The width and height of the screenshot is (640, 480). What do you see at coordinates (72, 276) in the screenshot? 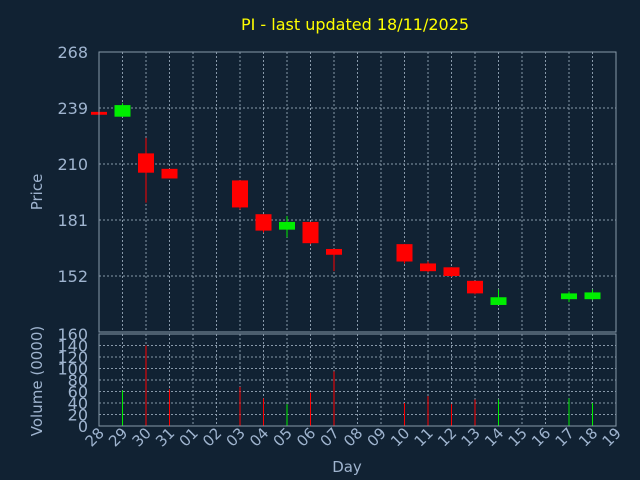
I see `price-tick-label: 152` at bounding box center [72, 276].